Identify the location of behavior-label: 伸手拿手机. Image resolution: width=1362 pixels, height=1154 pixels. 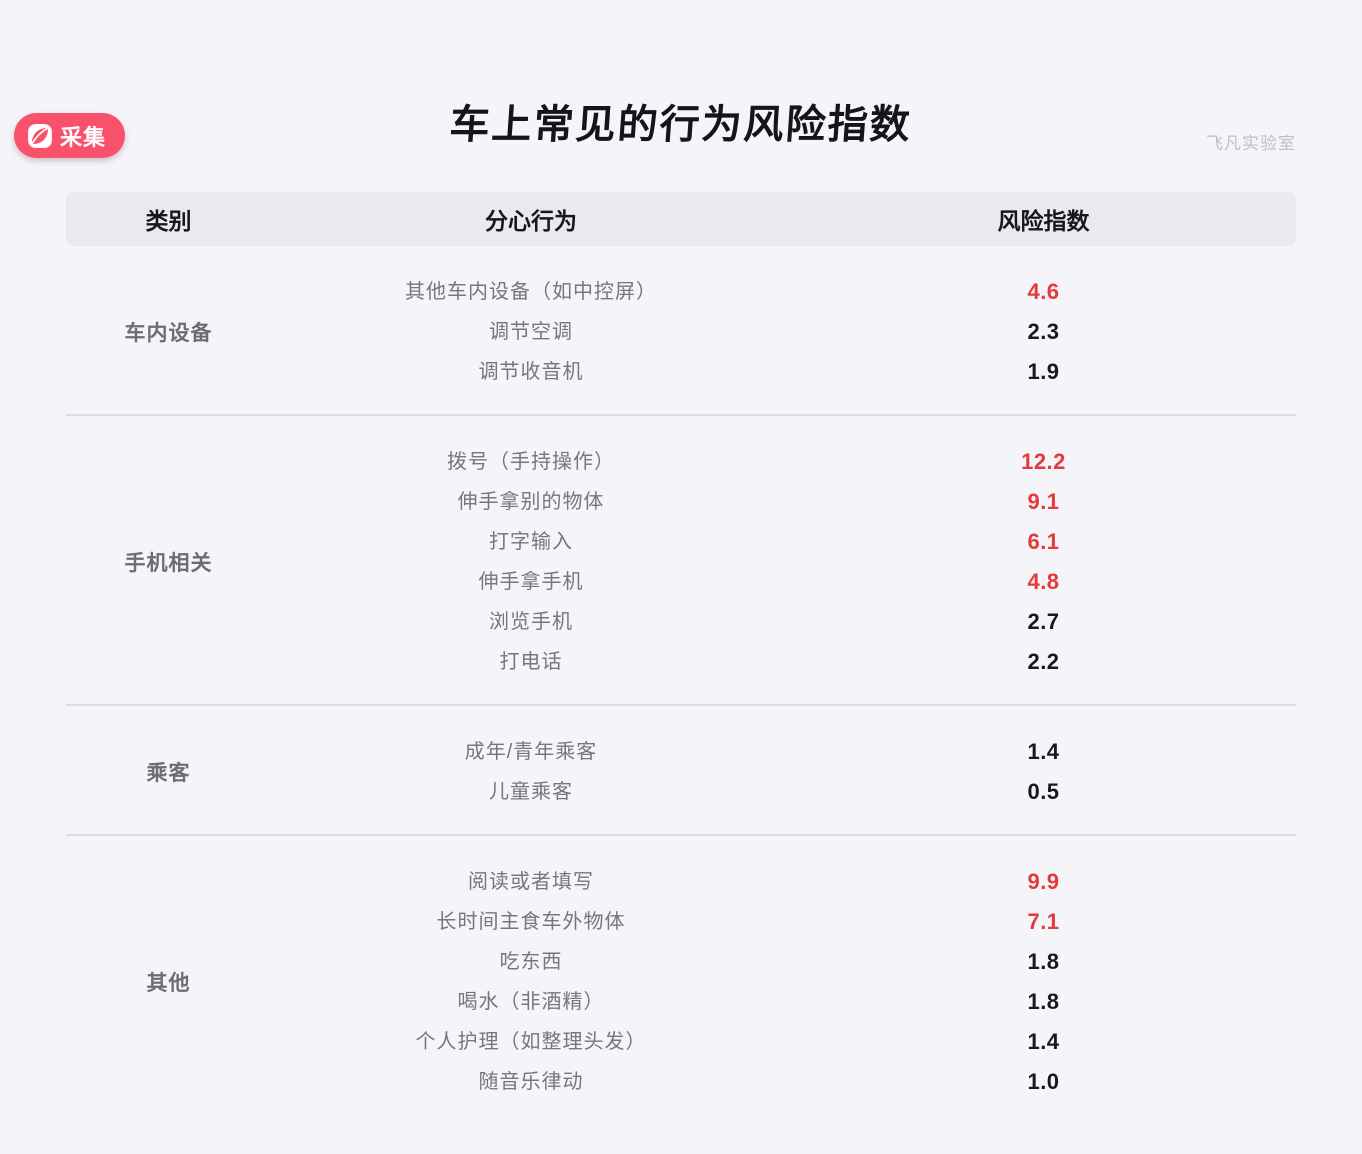
(531, 582).